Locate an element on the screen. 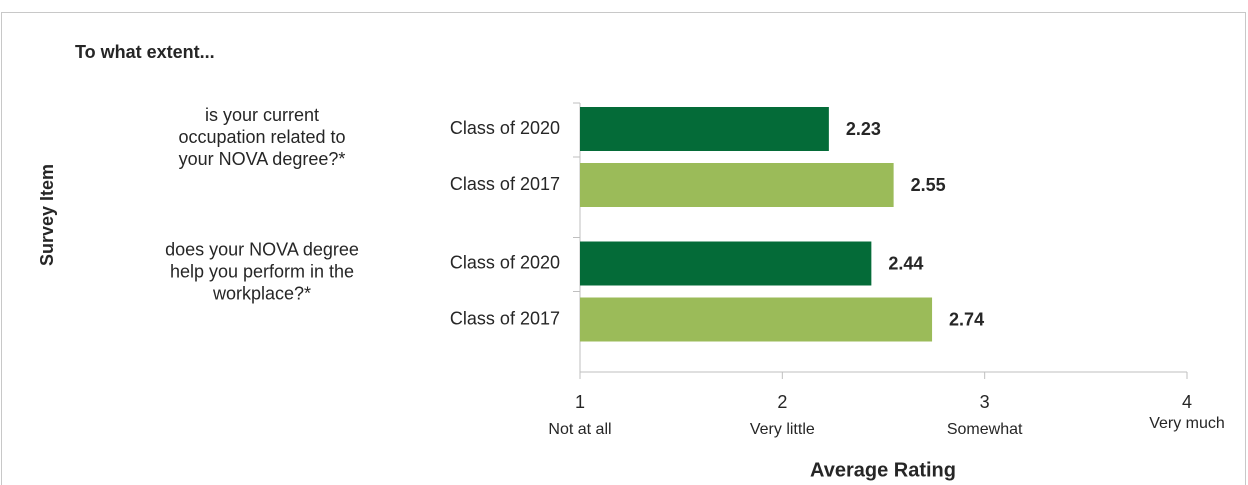  category-label: is your current is located at coordinates (262, 115).